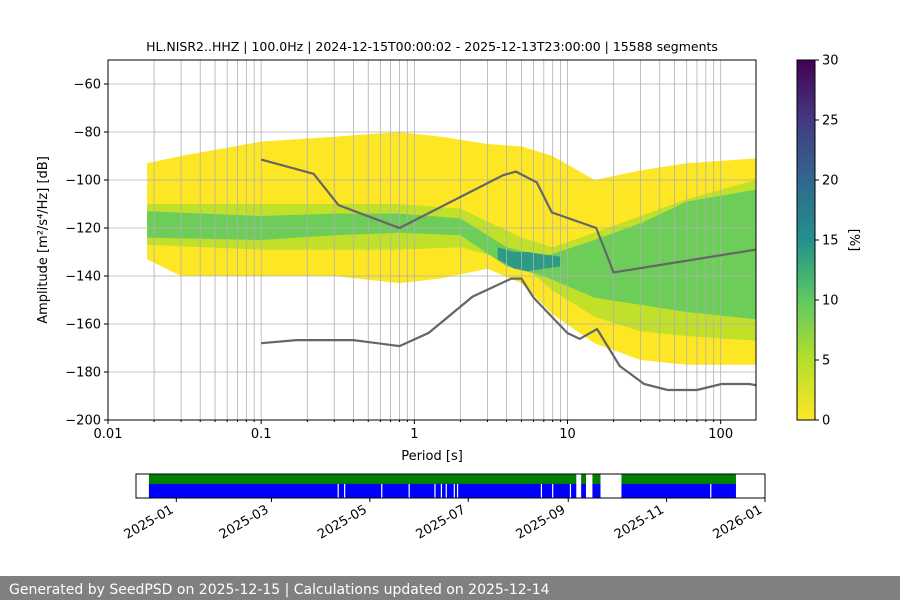 This screenshot has height=600, width=900. I want to click on colorbar-tick-label: 0, so click(826, 421).